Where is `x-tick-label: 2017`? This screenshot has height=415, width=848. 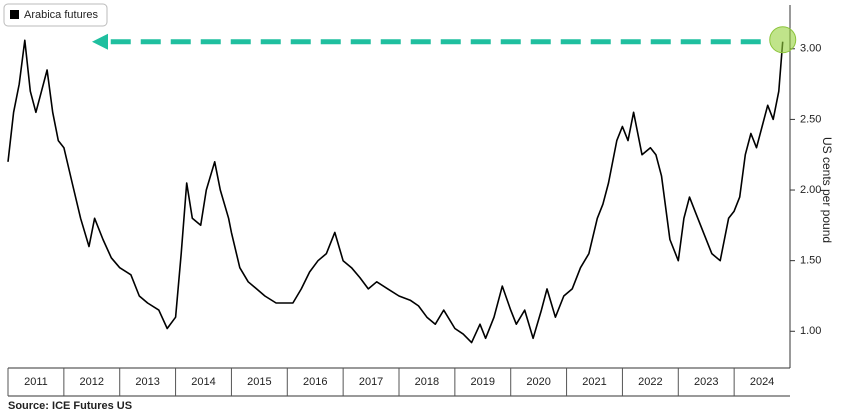
x-tick-label: 2017 is located at coordinates (371, 382).